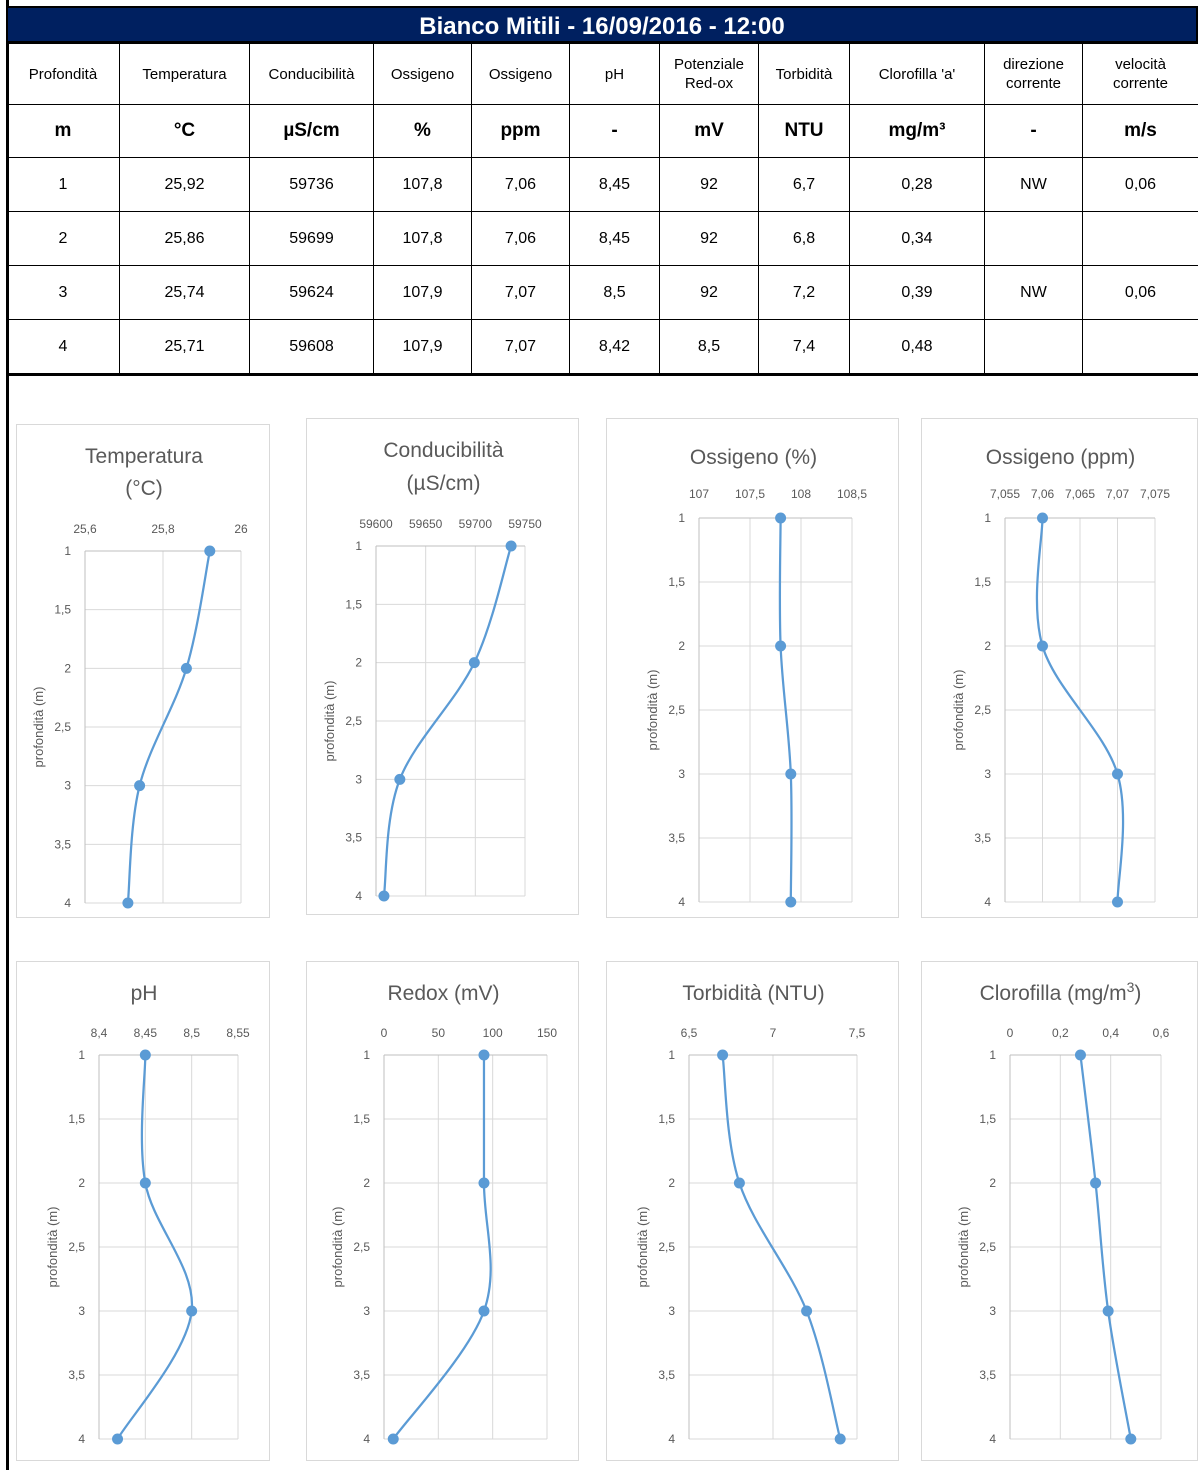 Image resolution: width=1198 pixels, height=1470 pixels. I want to click on x-tick-label: 26, so click(241, 529).